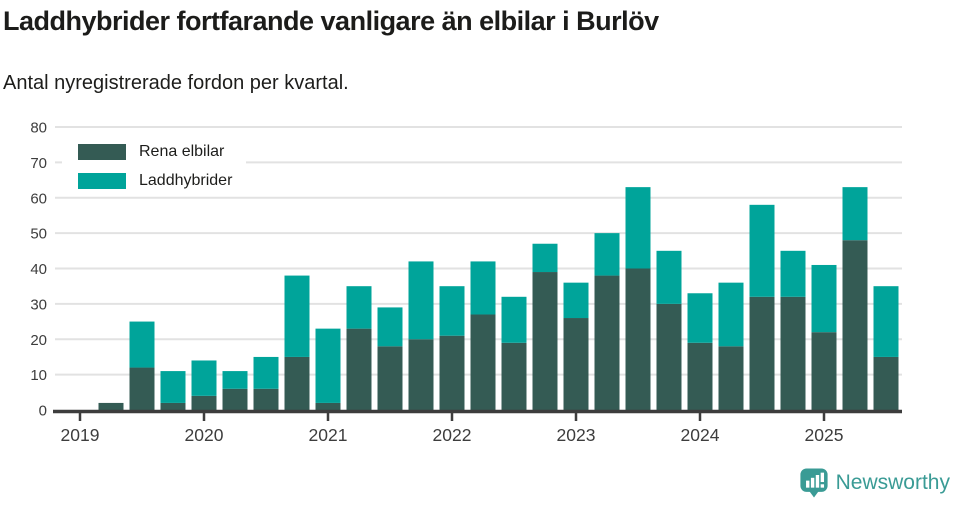 The image size is (960, 505). What do you see at coordinates (80, 435) in the screenshot?
I see `x-axis-tick-label: 2019` at bounding box center [80, 435].